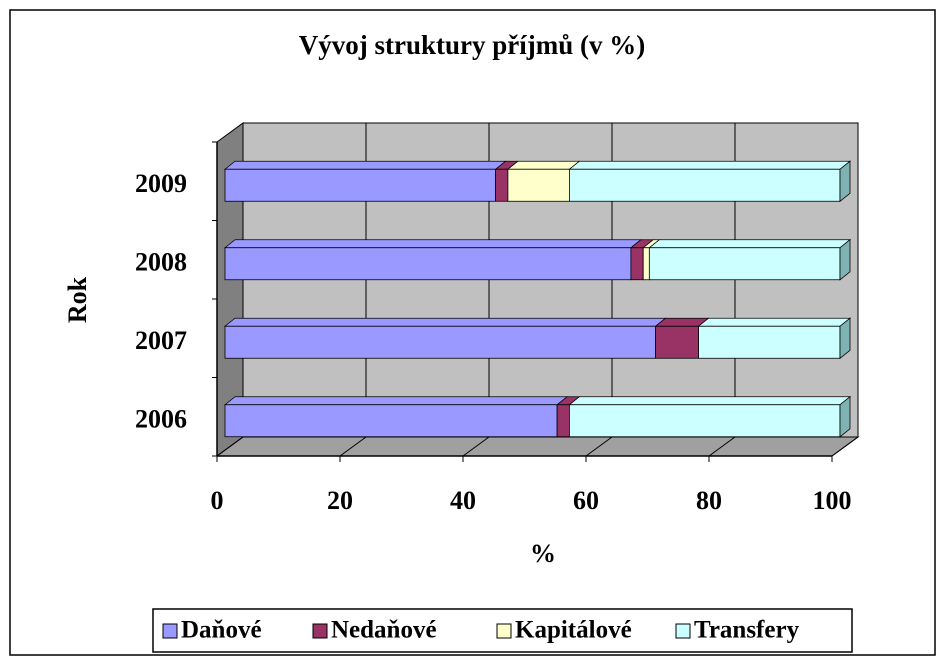 The image size is (945, 664). Describe the element at coordinates (161, 183) in the screenshot. I see `y-tick-label: 2009` at that location.